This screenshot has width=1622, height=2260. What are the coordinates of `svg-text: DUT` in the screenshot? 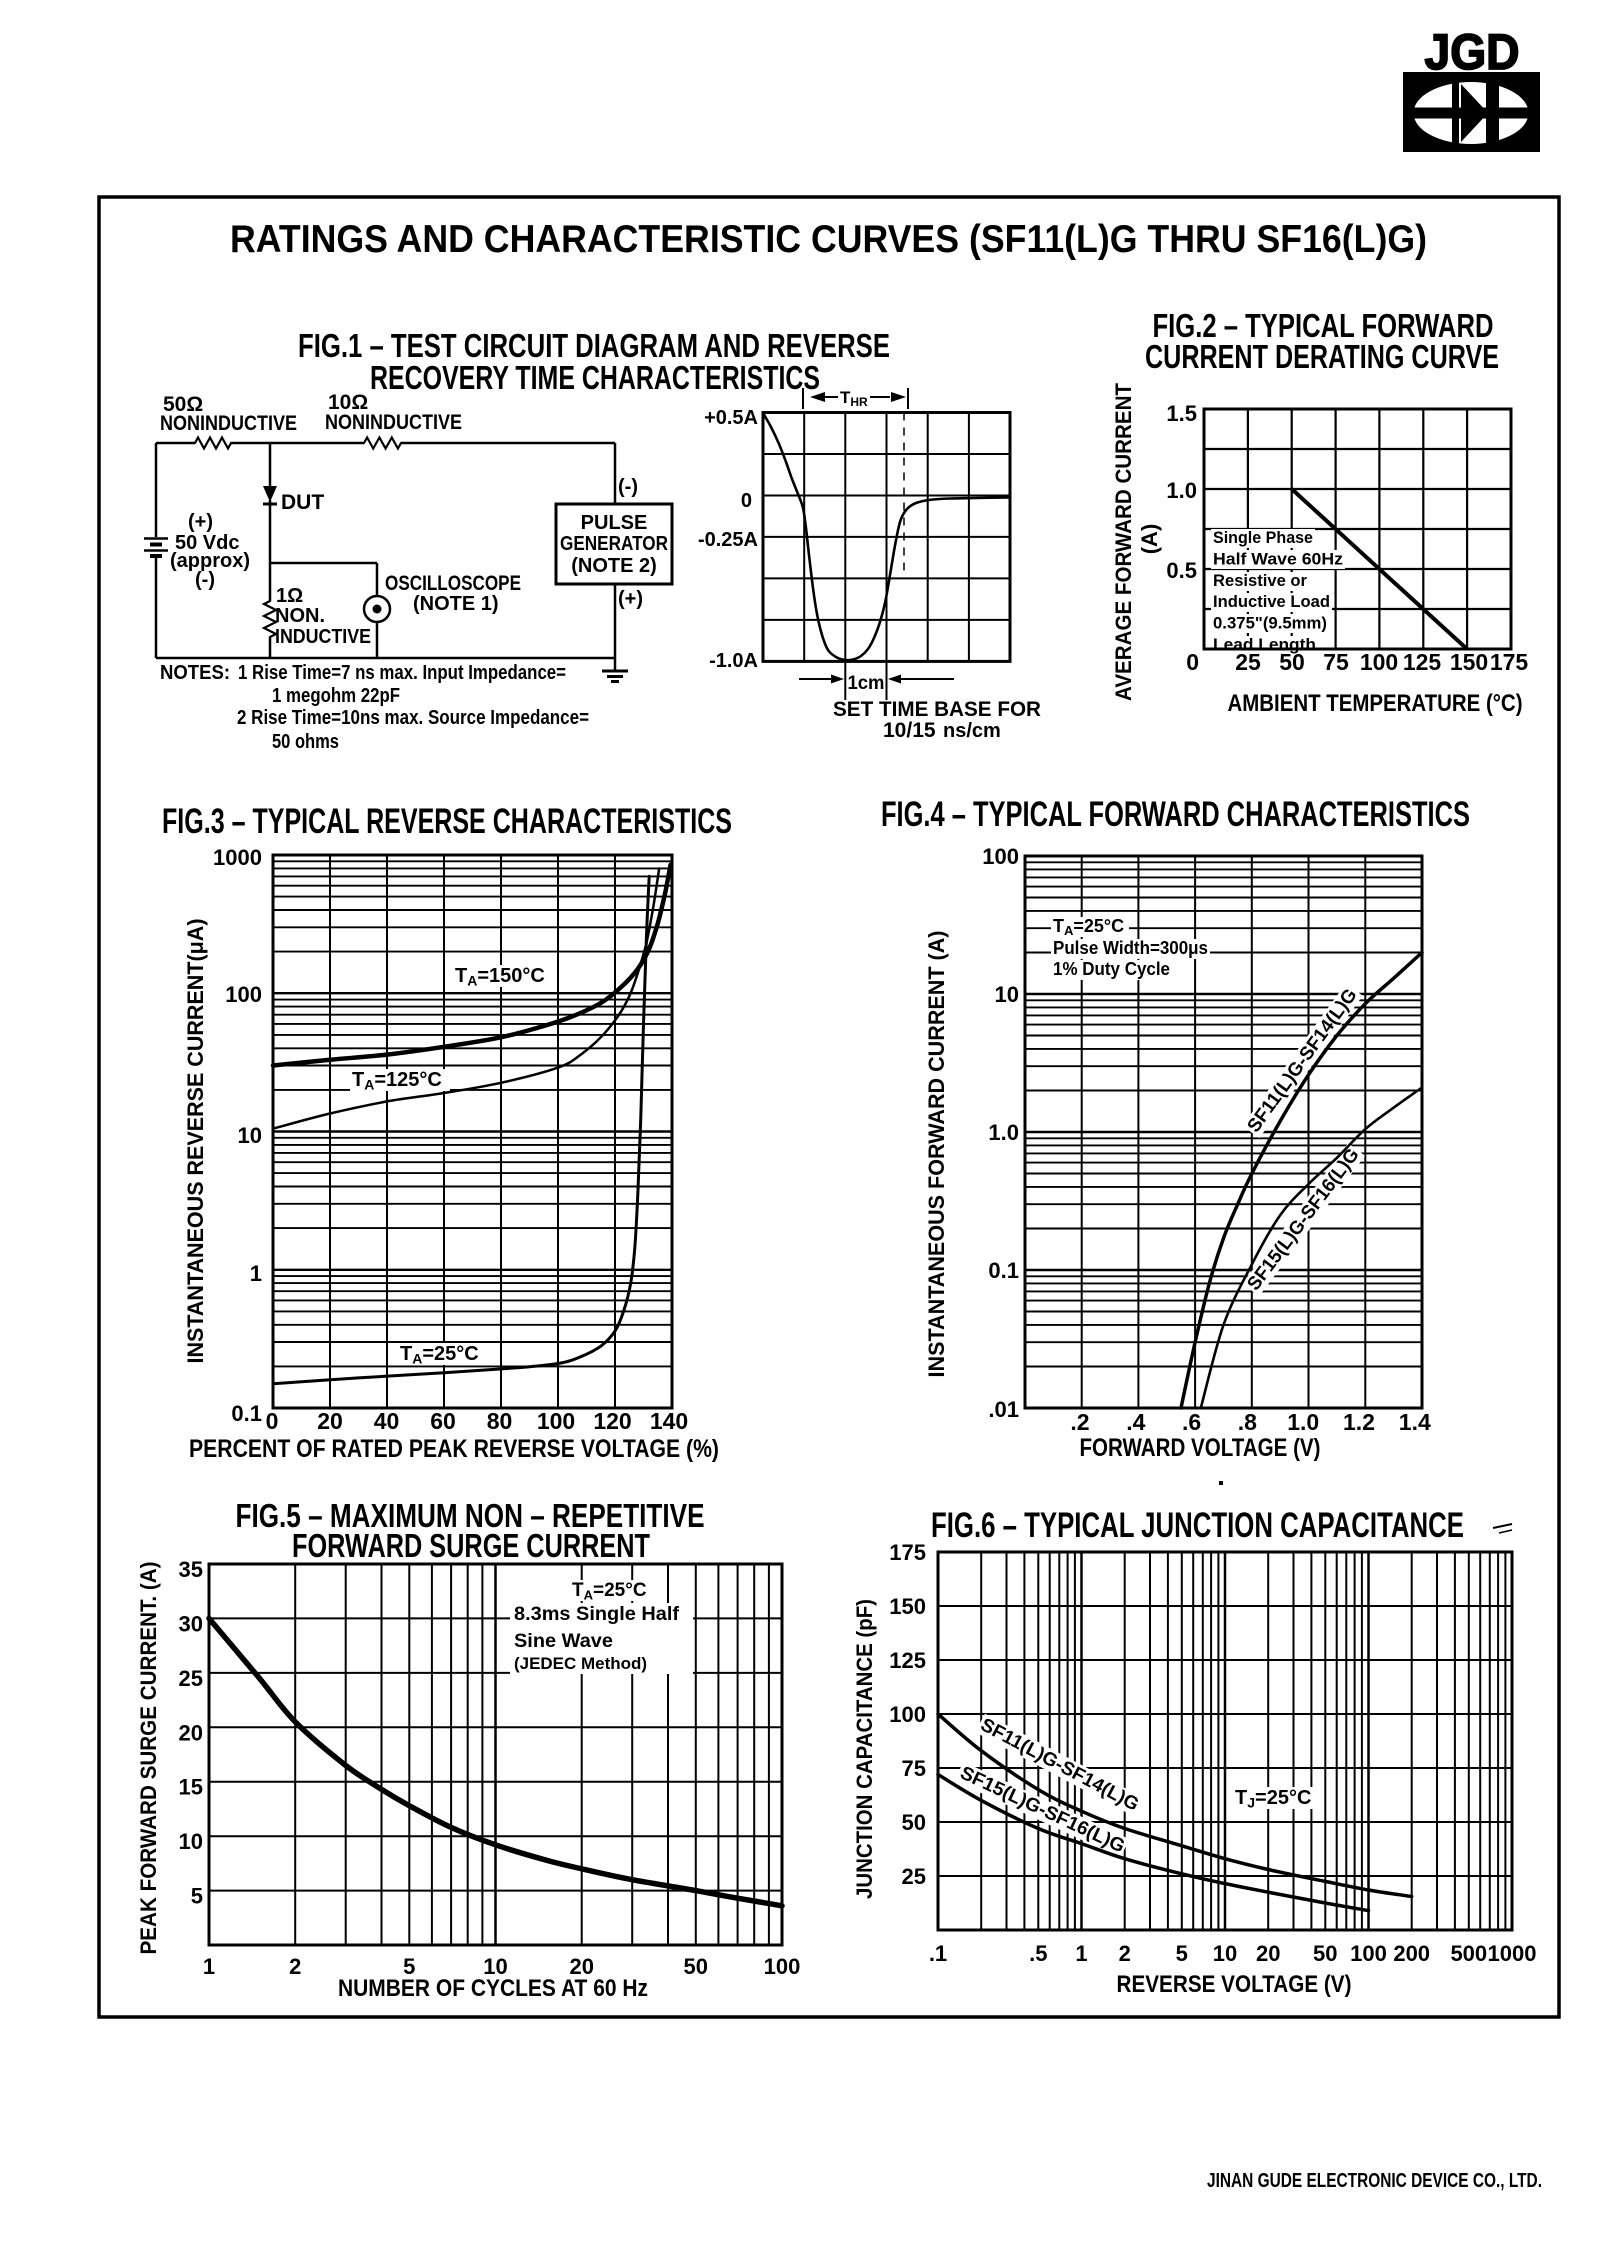 It's located at (302, 502).